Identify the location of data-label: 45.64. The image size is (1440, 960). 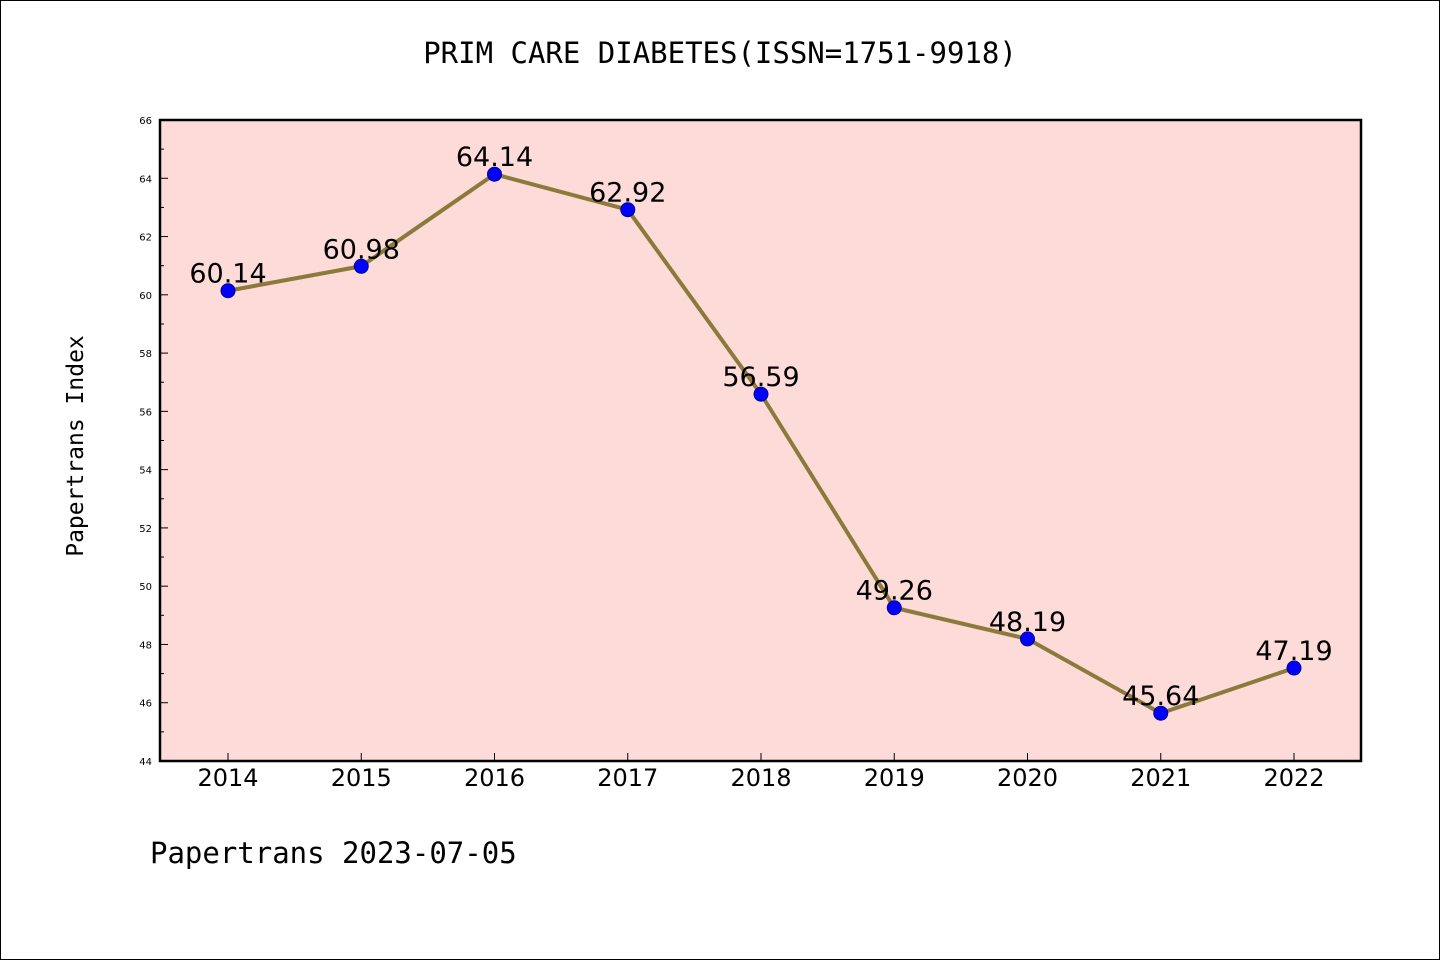
(1160, 696).